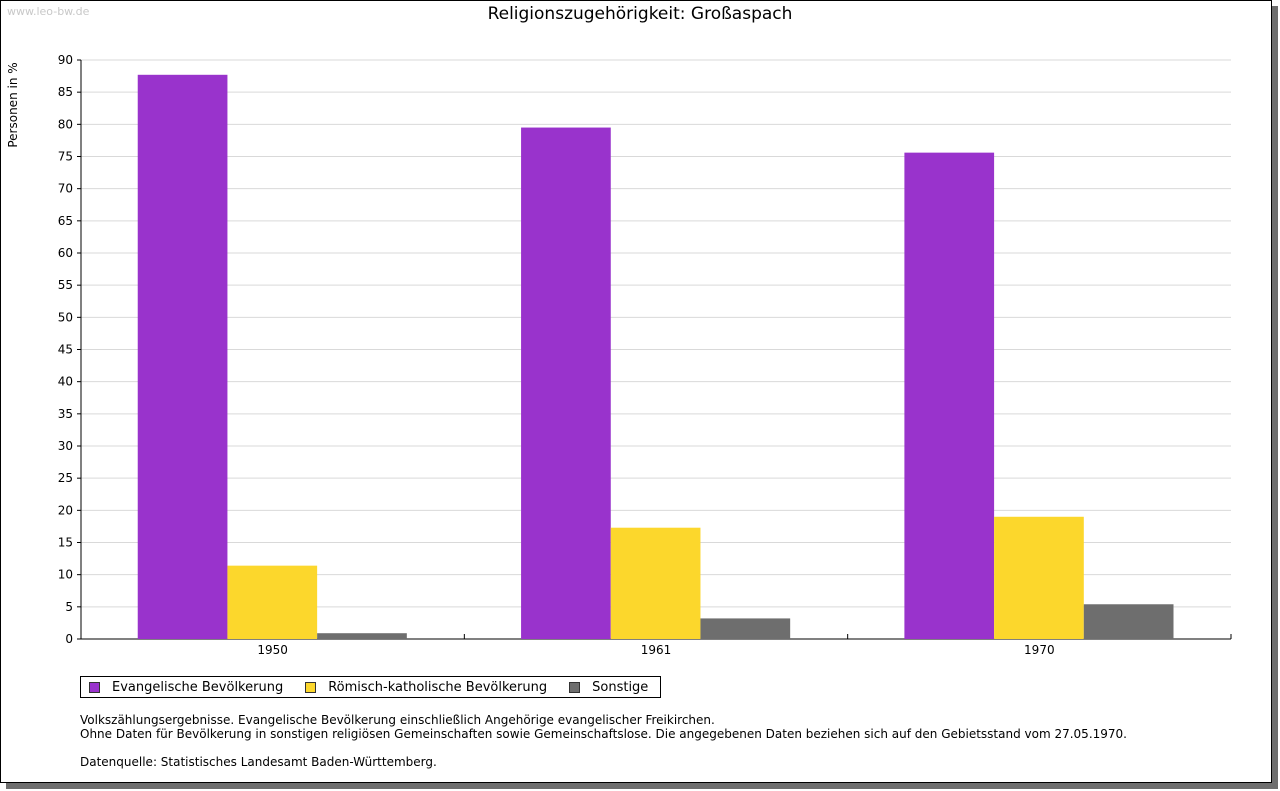 This screenshot has width=1280, height=791. Describe the element at coordinates (640, 14) in the screenshot. I see `chart-title: Religionszugehörigkeit: Großaspach` at that location.